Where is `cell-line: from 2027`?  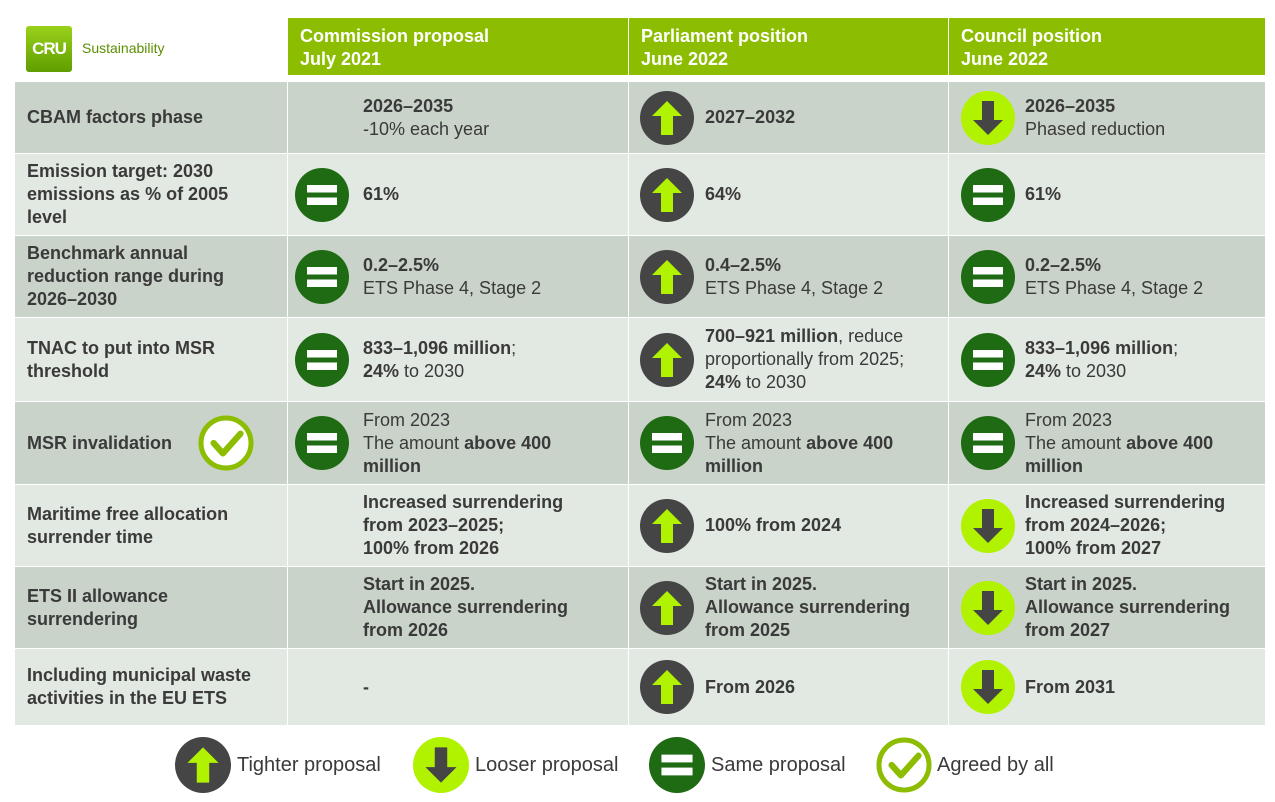 cell-line: from 2027 is located at coordinates (1143, 630).